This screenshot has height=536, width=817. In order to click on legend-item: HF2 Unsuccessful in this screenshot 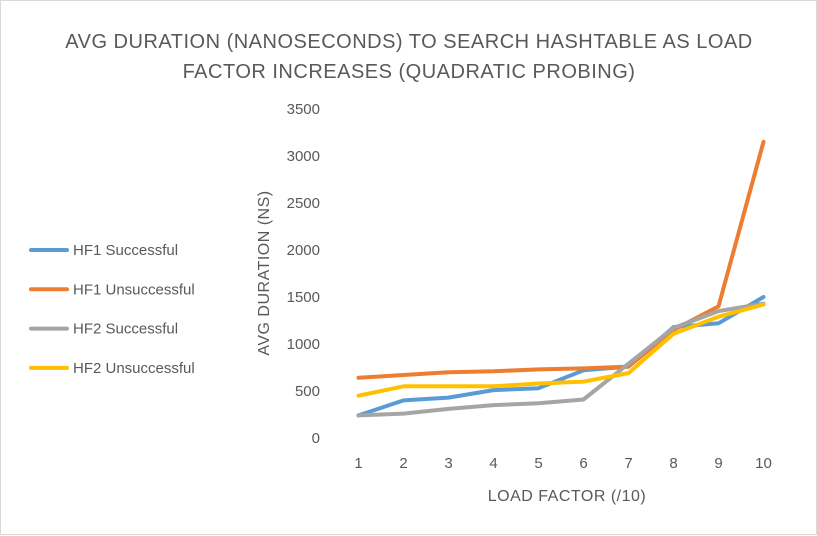, I will do `click(112, 368)`.